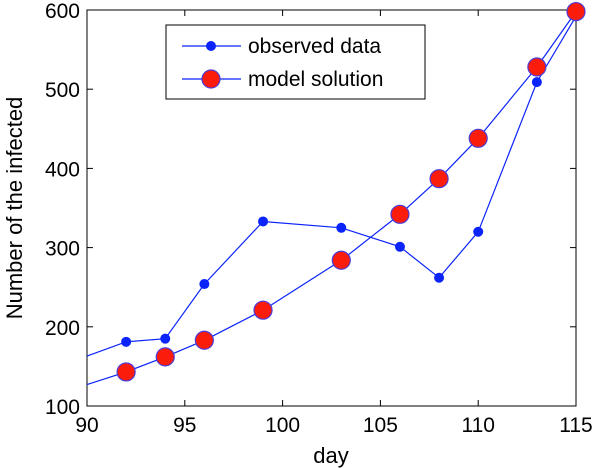  I want to click on x-tick-label: 110, so click(477, 425).